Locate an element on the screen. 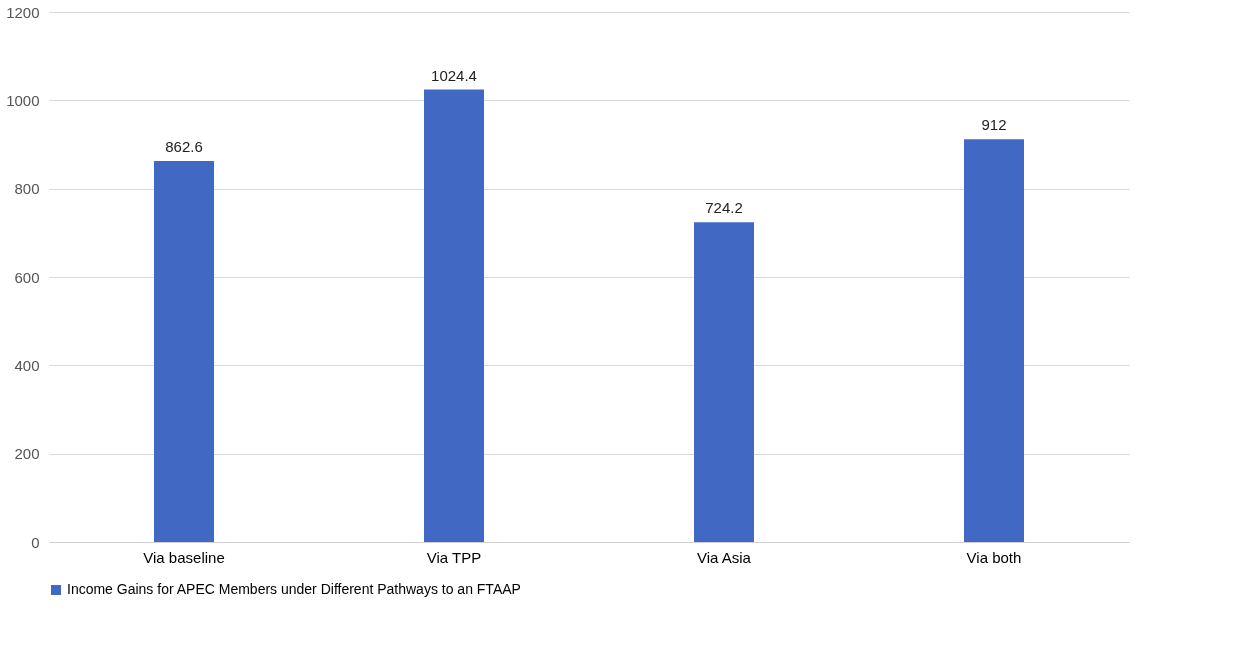 This screenshot has width=1237, height=661. y-tick-label: 0 is located at coordinates (35, 542).